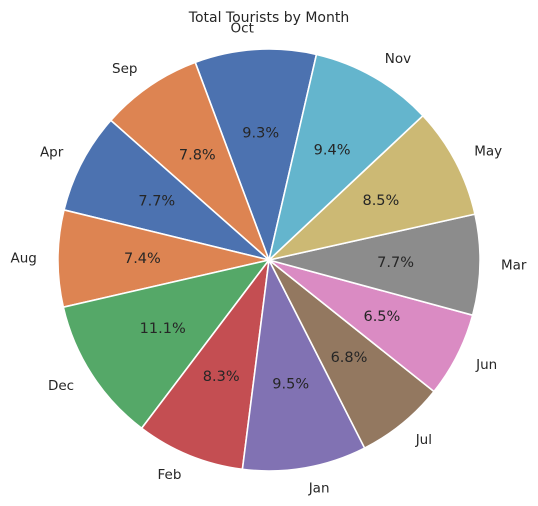  Describe the element at coordinates (142, 259) in the screenshot. I see `slice-percent-aug: 7.4%` at that location.